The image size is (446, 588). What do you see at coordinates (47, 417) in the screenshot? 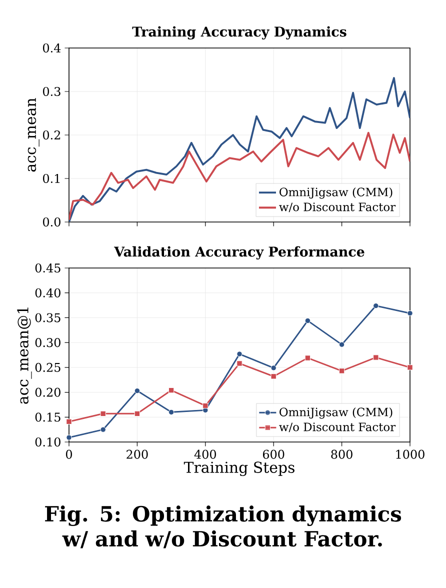
I see `y-tick-label: 0.15` at bounding box center [47, 417].